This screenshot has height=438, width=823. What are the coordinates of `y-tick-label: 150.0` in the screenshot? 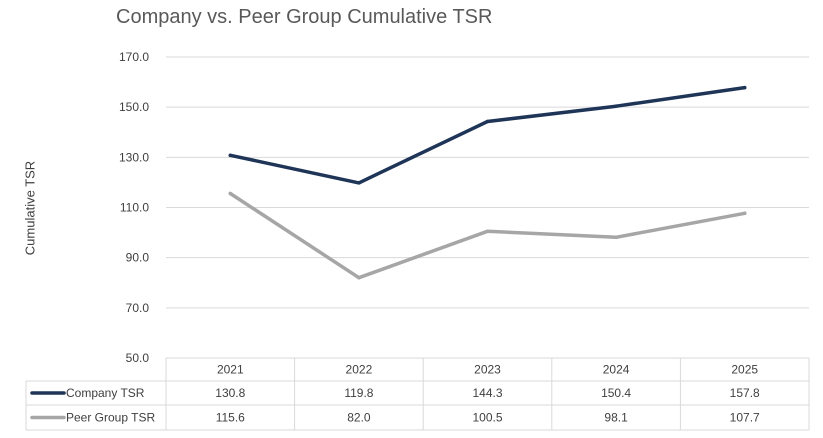 It's located at (134, 107).